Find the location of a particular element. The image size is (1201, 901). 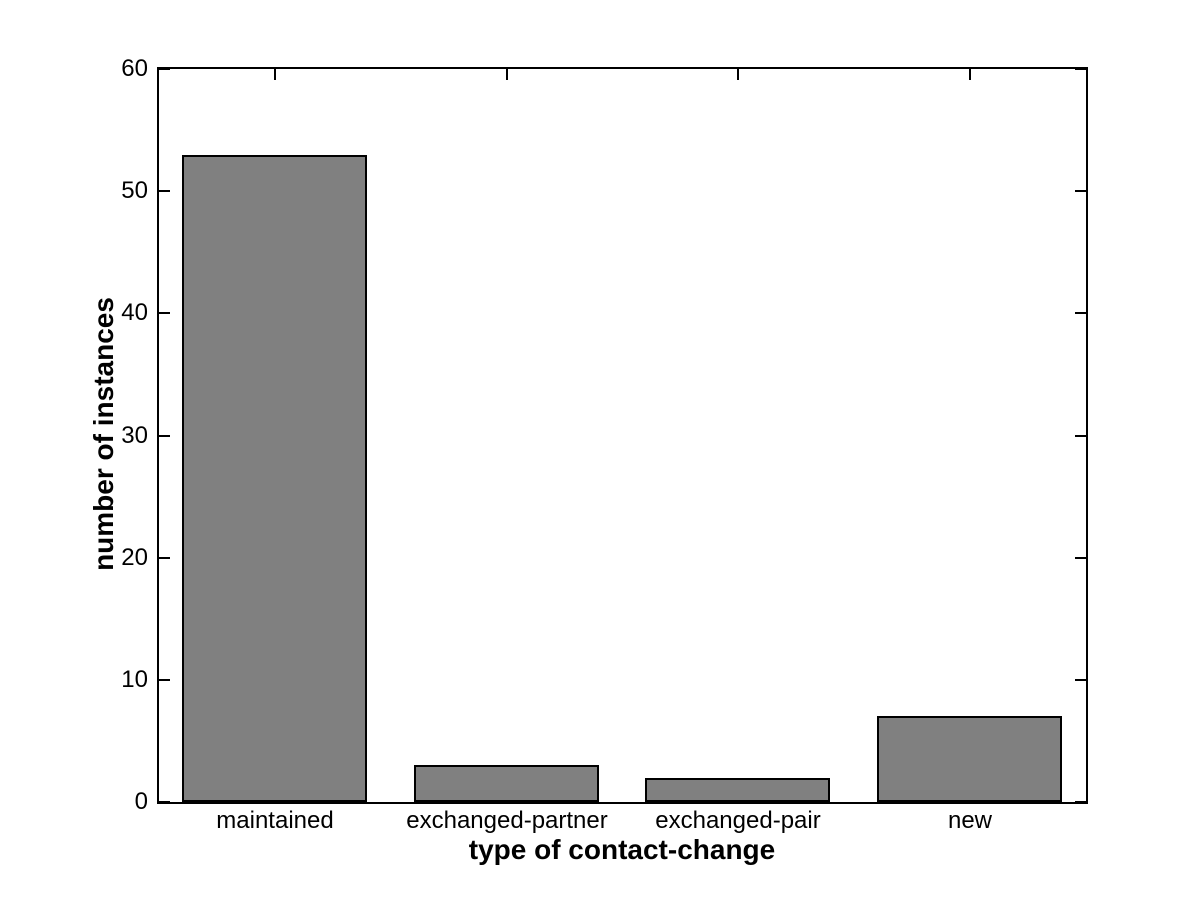

y-tick-label-20: 20 is located at coordinates (134, 557).